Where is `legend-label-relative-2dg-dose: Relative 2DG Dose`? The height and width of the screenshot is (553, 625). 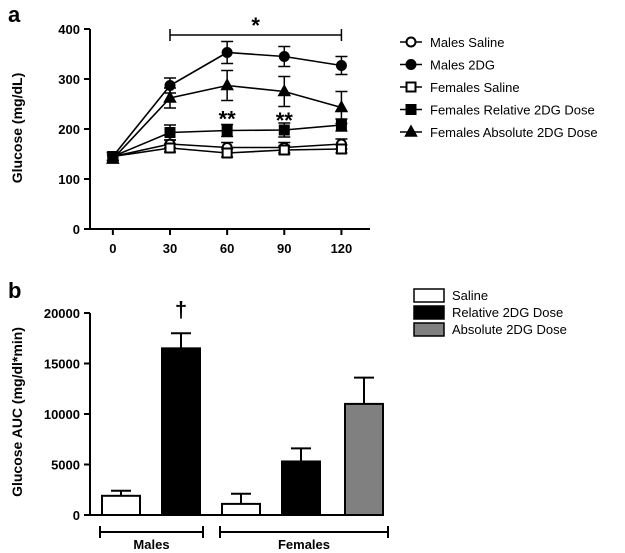
legend-label-relative-2dg-dose: Relative 2DG Dose is located at coordinates (507, 312).